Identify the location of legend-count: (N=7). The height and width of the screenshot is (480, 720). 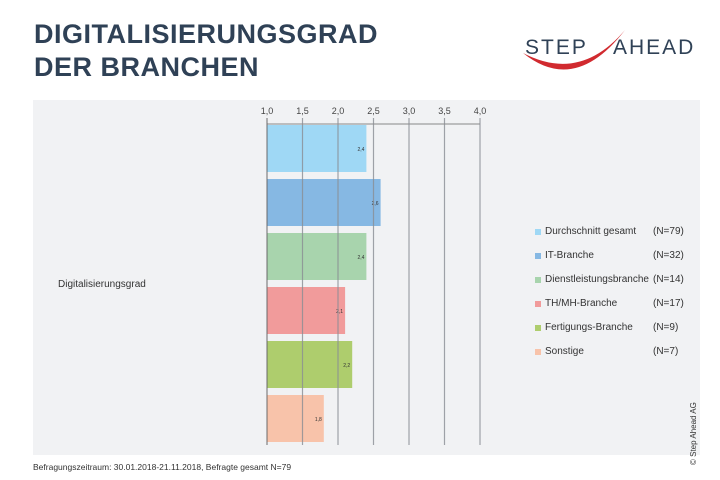
(666, 351).